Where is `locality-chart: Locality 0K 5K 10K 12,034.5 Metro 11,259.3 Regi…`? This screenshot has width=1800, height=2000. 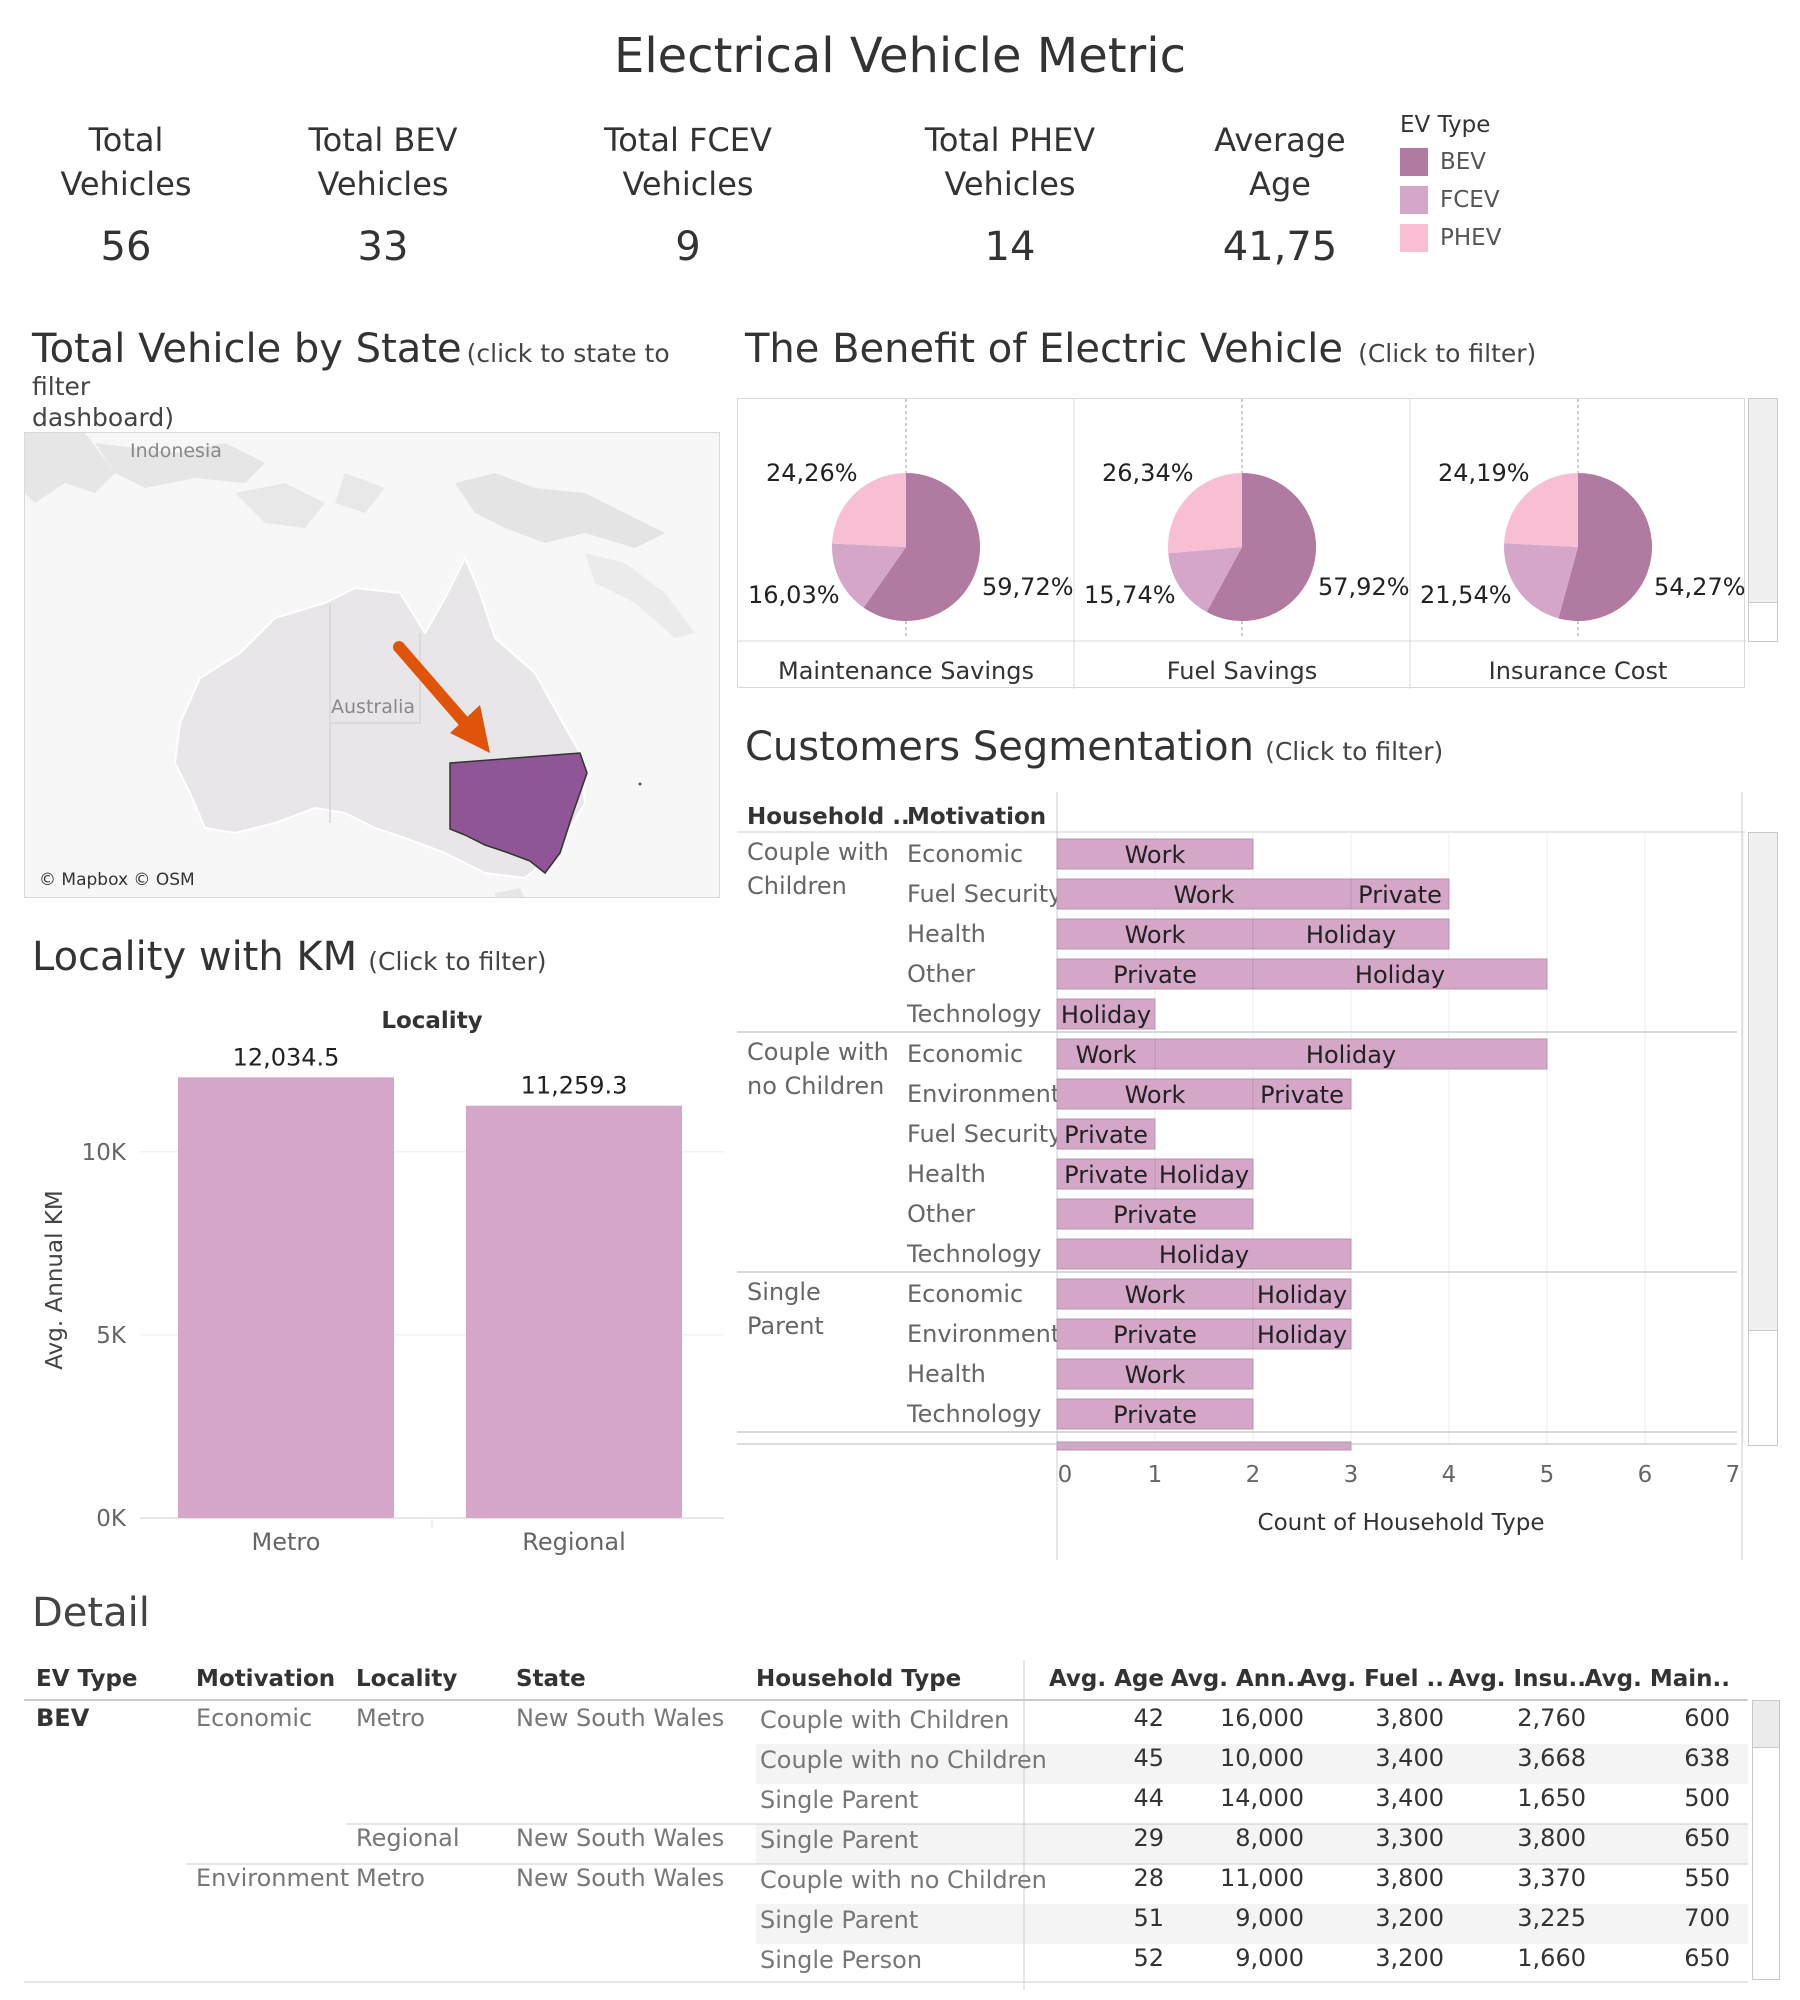
locality-chart: Locality 0K 5K 10K 12,034.5 Metro 11,259.3 Regi… is located at coordinates (376, 1280).